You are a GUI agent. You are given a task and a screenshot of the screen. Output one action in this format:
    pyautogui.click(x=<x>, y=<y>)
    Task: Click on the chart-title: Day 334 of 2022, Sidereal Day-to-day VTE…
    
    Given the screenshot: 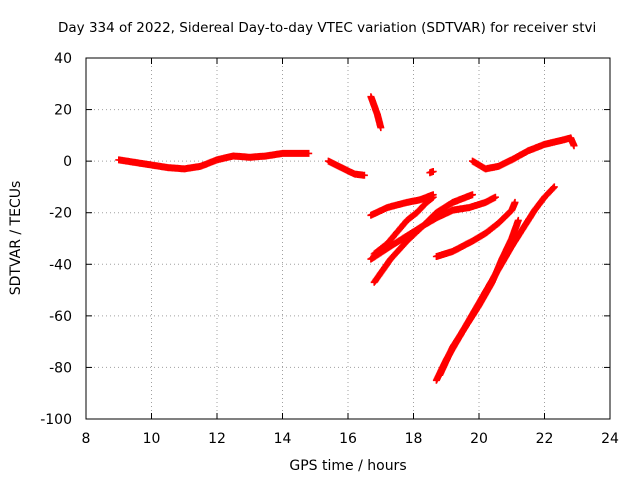 What is the action you would take?
    pyautogui.click(x=327, y=28)
    